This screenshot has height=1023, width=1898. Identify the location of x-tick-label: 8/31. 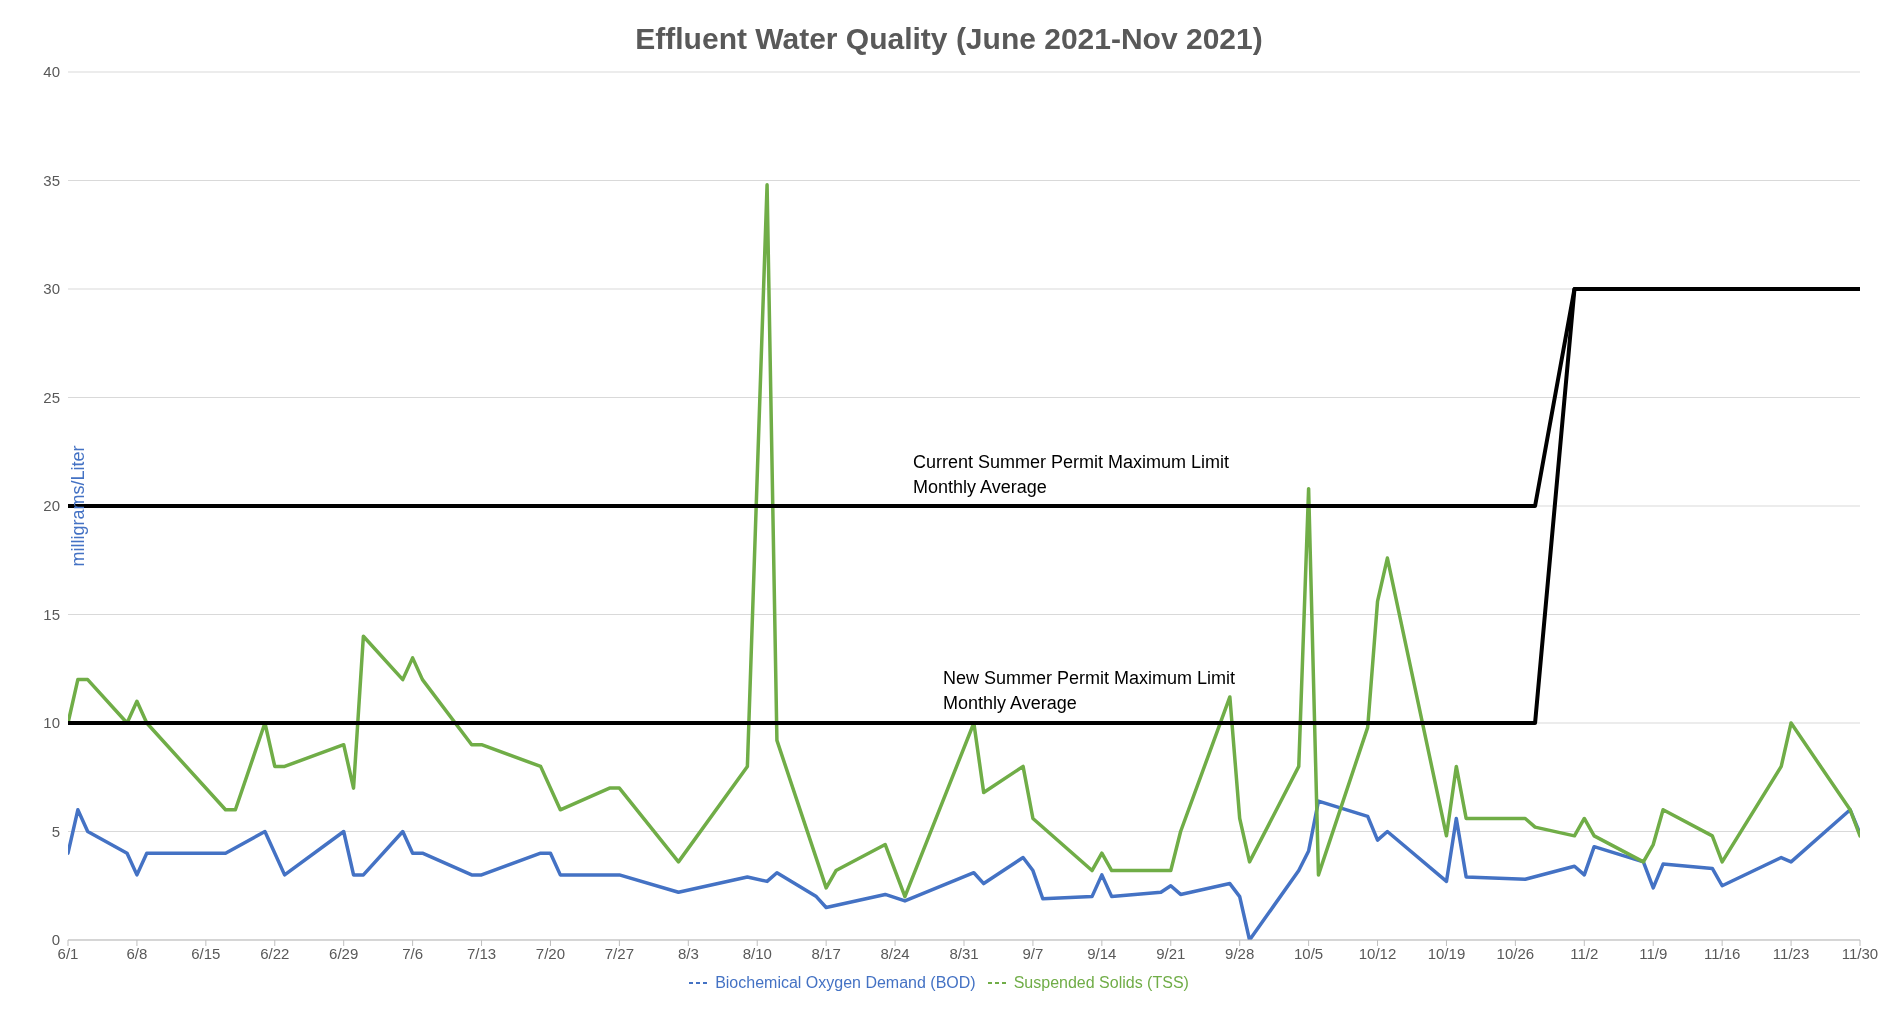
(964, 953).